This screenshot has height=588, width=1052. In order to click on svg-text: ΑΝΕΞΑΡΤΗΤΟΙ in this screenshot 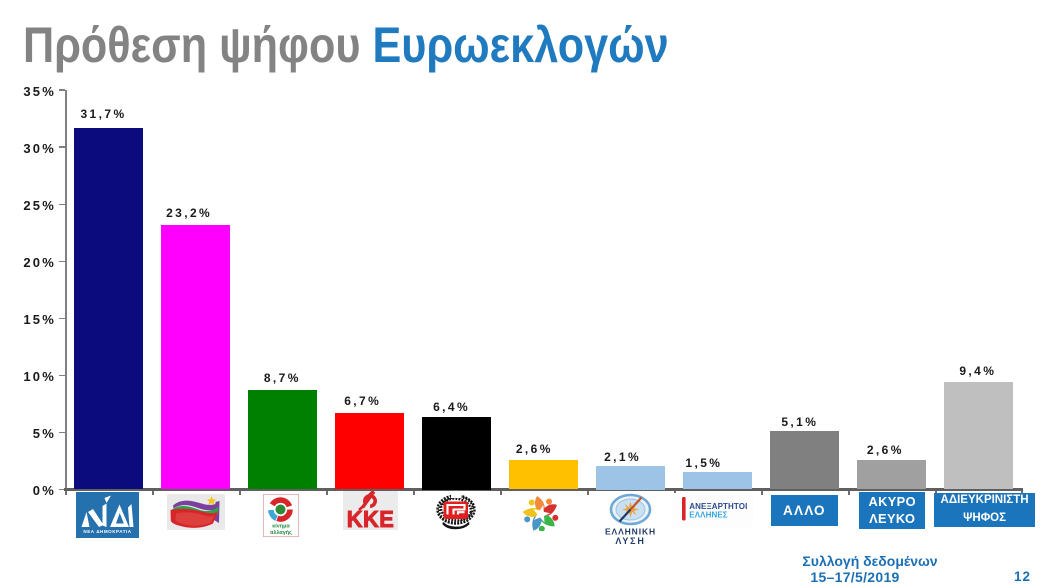, I will do `click(718, 506)`.